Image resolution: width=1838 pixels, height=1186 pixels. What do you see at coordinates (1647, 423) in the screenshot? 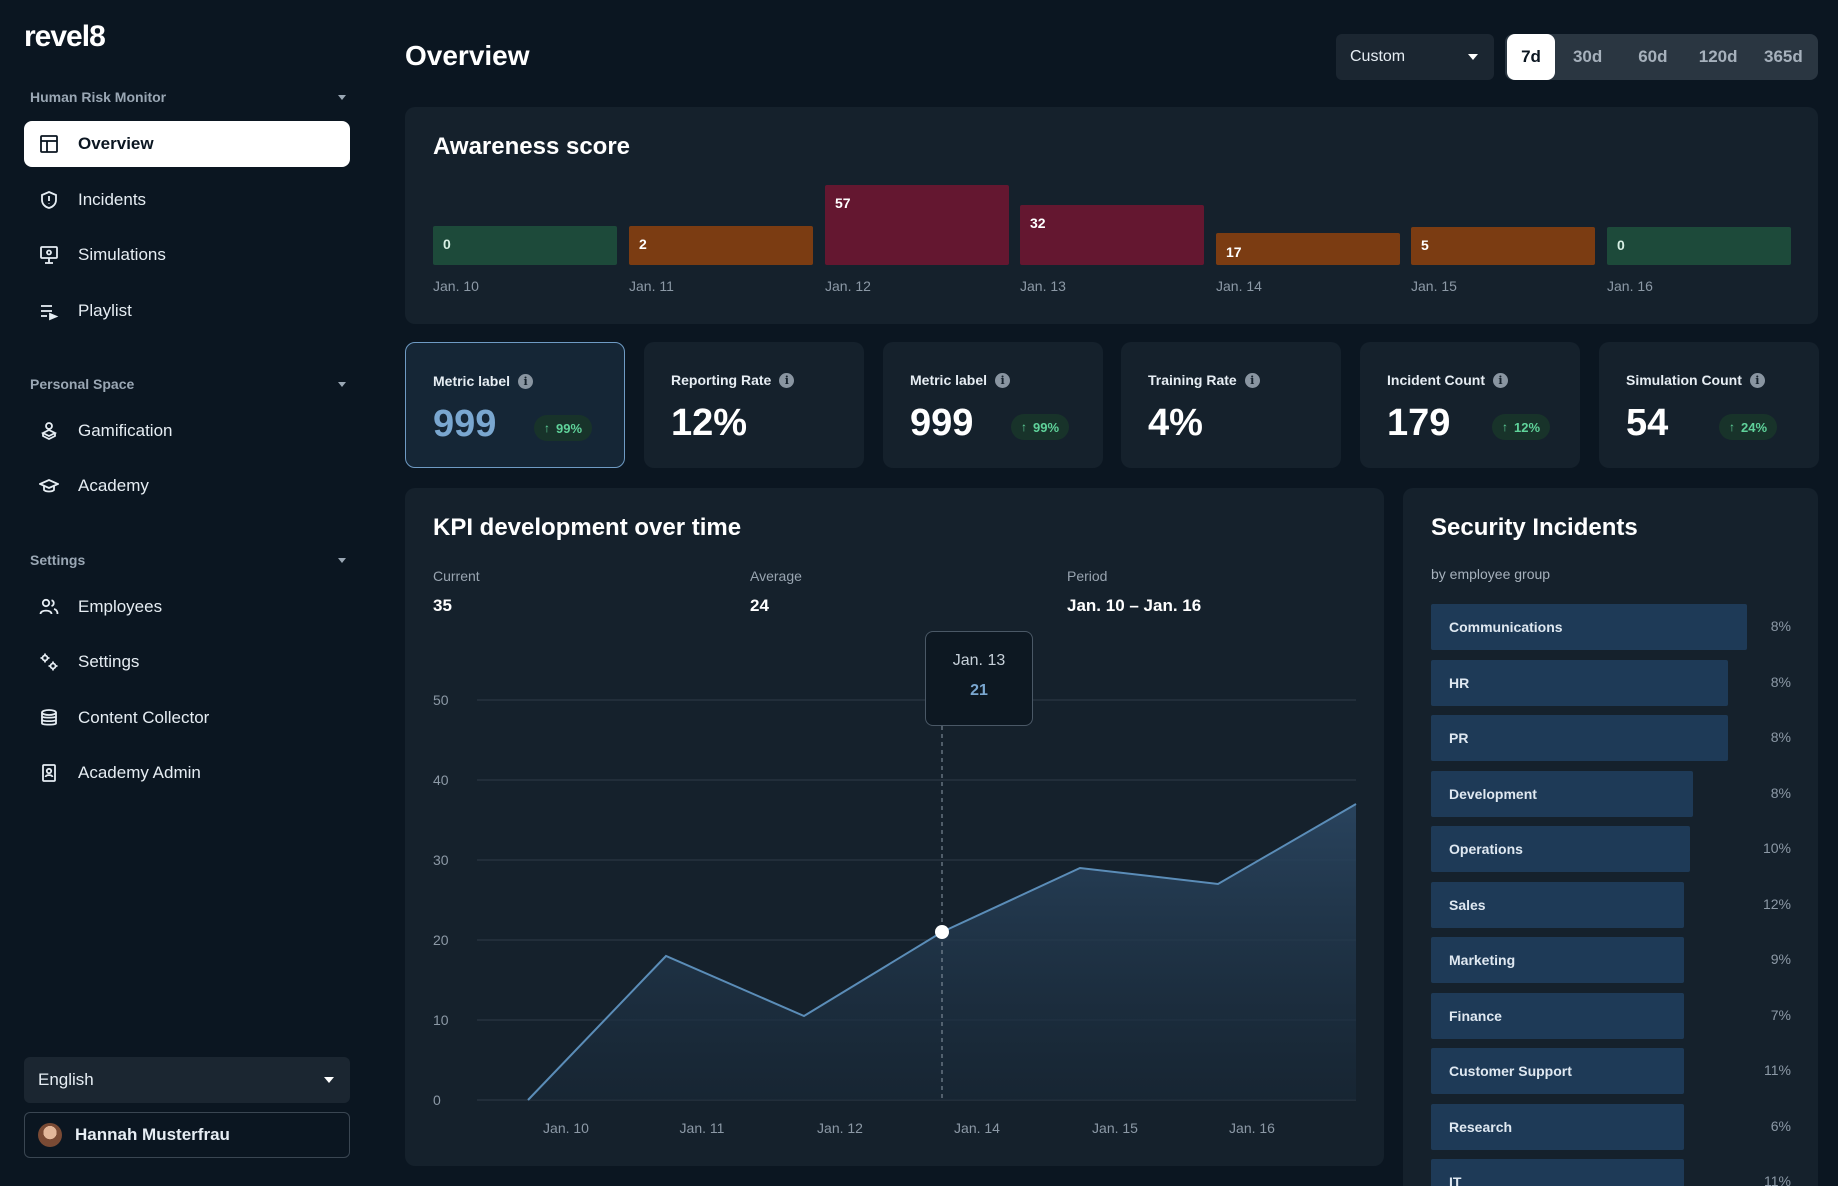
I see `metric-value: 54` at bounding box center [1647, 423].